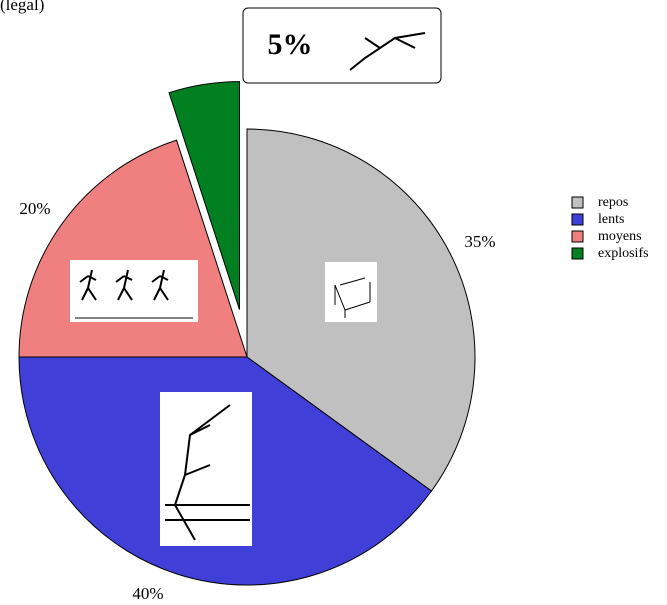 The image size is (667, 605). Describe the element at coordinates (34, 208) in the screenshot. I see `value-label: 20%` at that location.